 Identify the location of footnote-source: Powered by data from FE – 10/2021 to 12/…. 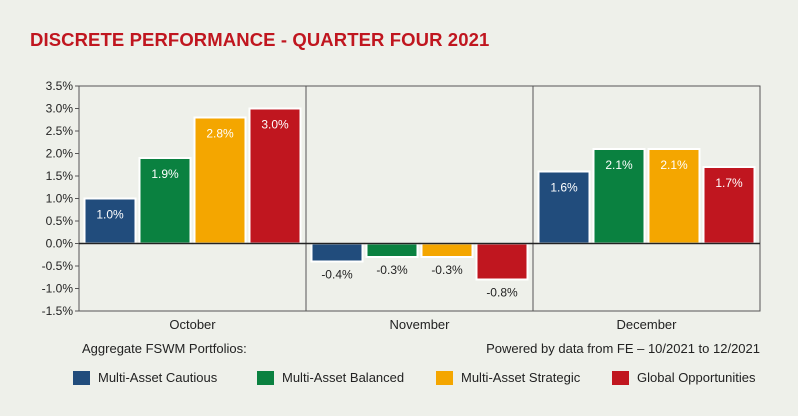
(623, 348).